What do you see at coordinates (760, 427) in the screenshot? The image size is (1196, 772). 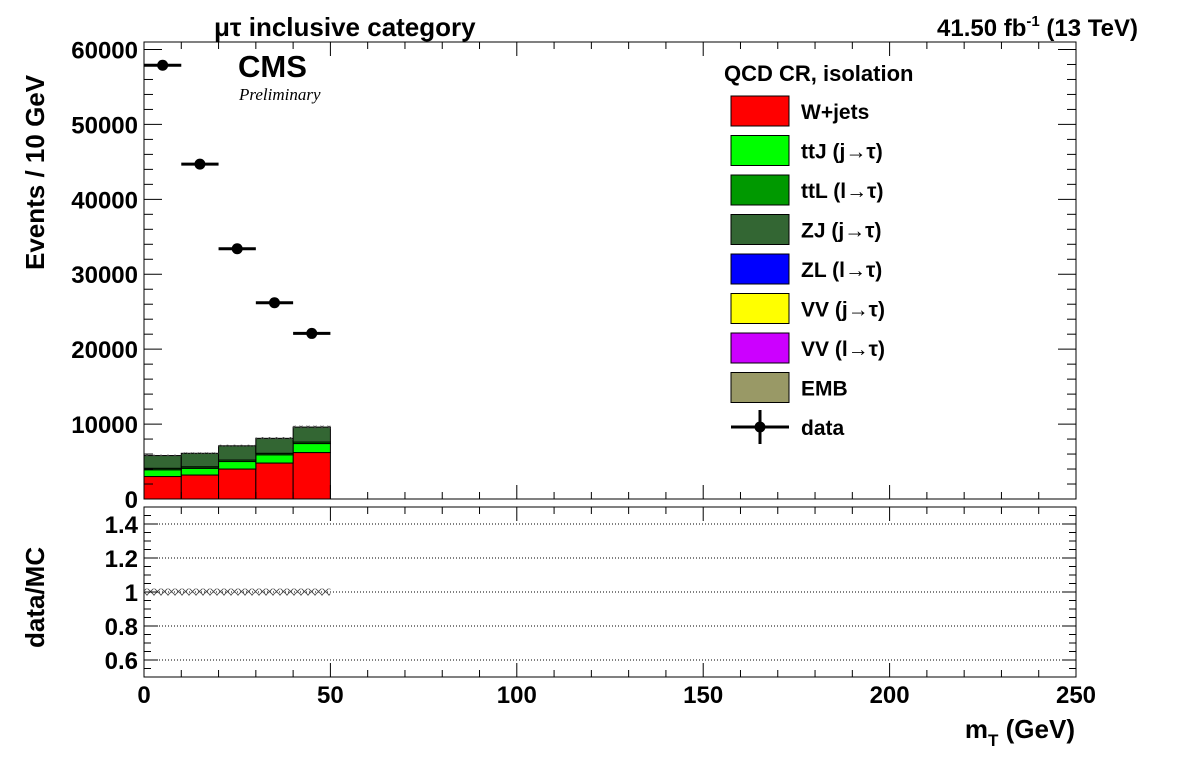 I see `legend-data-marker` at bounding box center [760, 427].